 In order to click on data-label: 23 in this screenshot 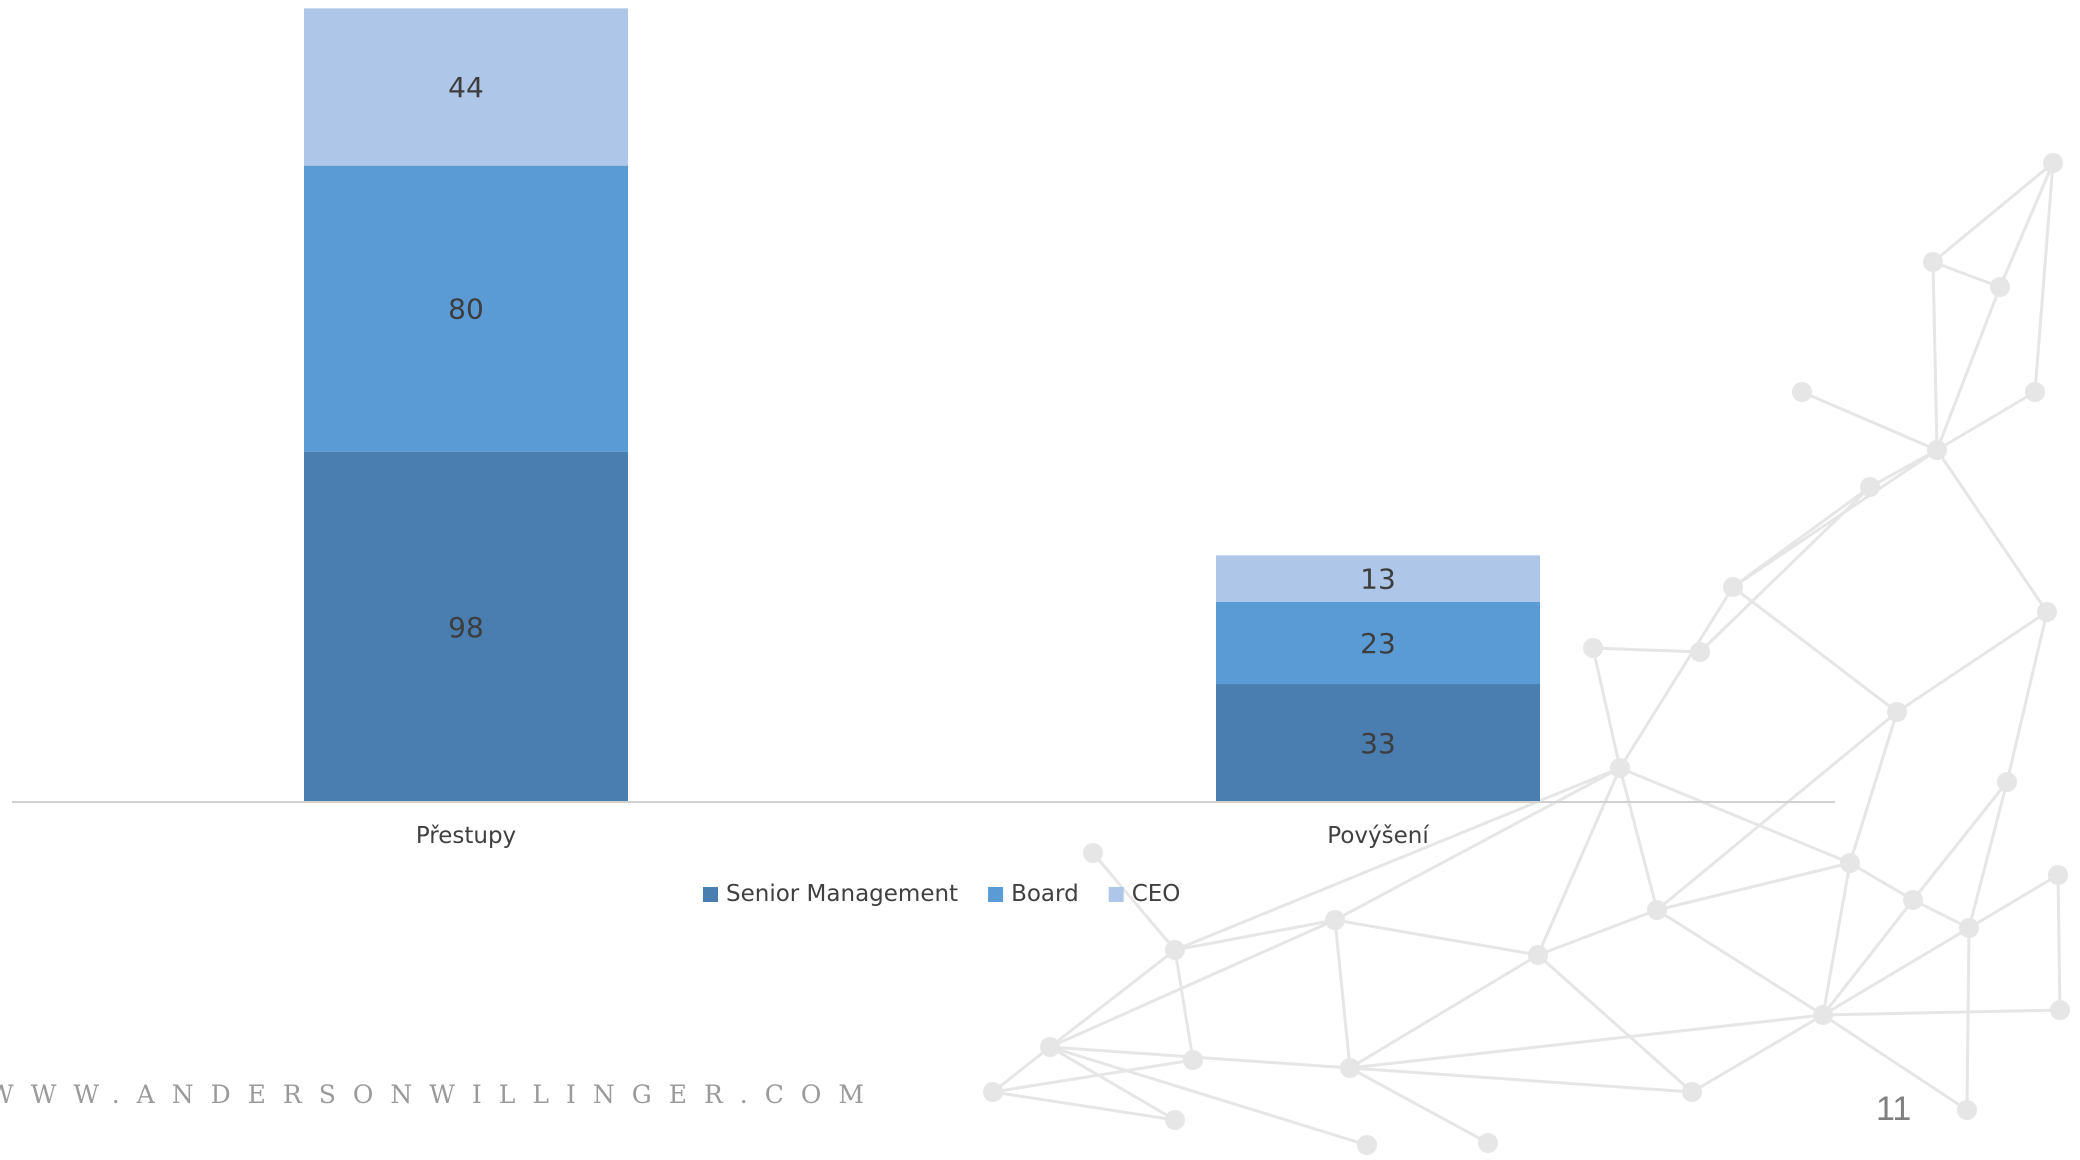, I will do `click(1378, 643)`.